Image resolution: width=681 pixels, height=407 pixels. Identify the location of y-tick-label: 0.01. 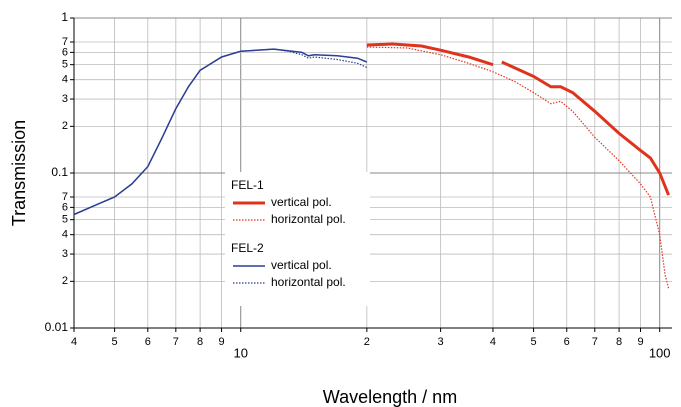
(57, 327).